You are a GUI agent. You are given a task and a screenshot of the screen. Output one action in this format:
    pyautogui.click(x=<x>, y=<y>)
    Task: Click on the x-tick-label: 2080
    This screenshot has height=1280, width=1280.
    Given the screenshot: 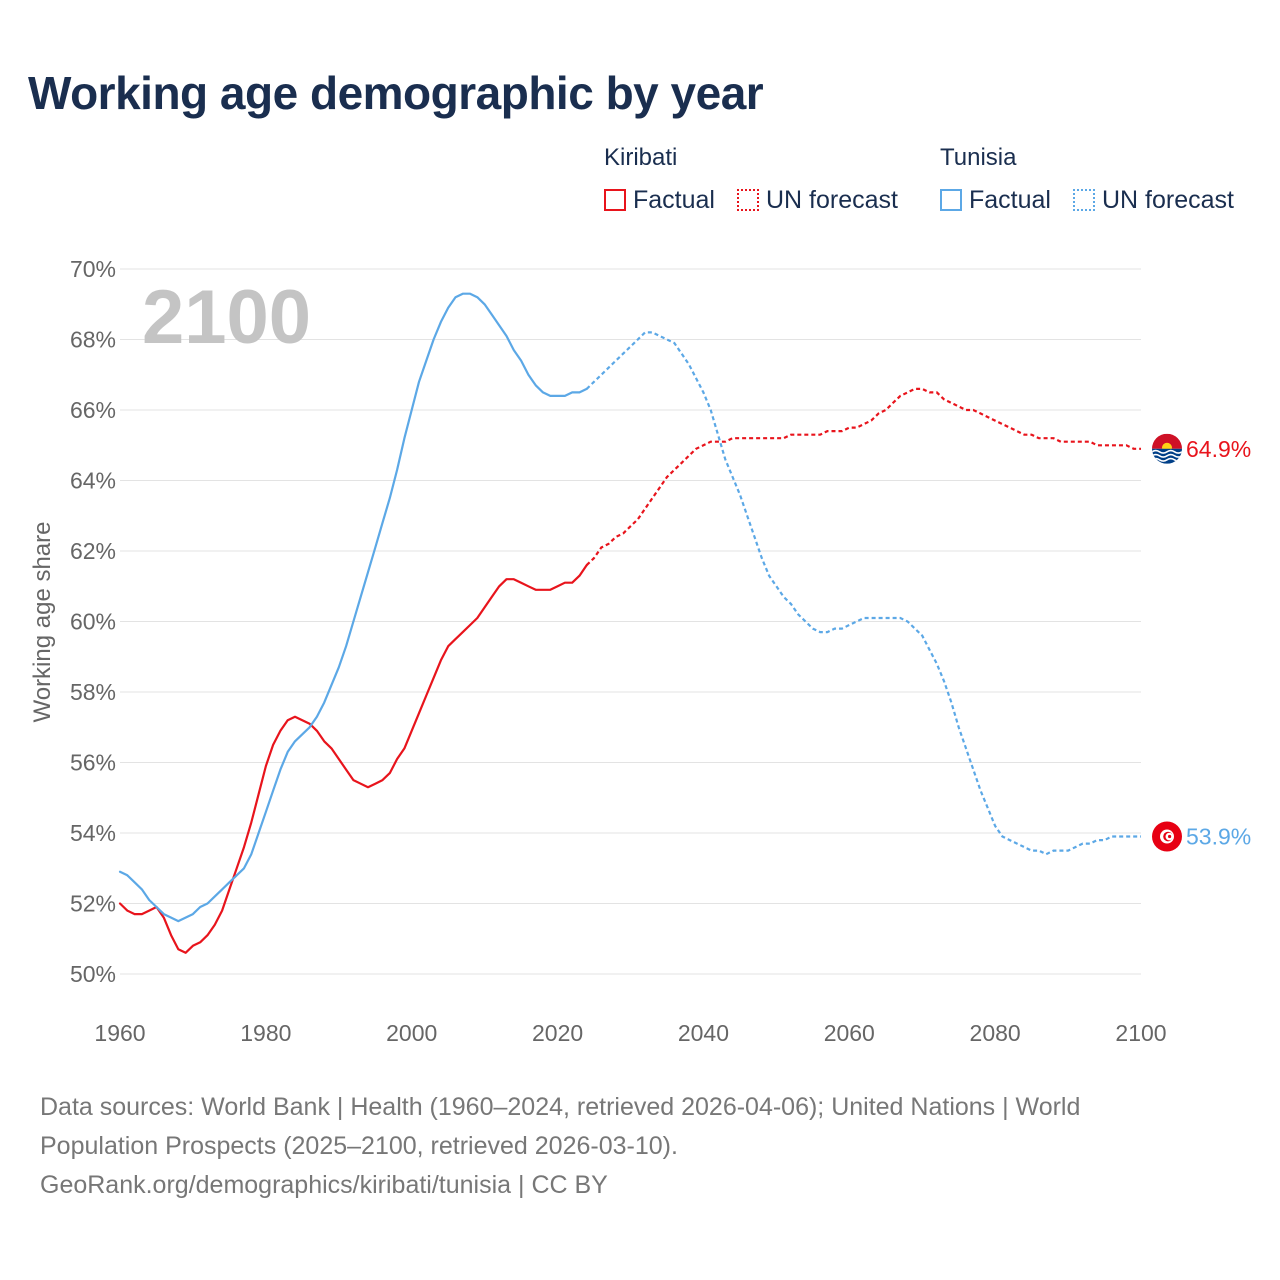 What is the action you would take?
    pyautogui.click(x=995, y=1033)
    